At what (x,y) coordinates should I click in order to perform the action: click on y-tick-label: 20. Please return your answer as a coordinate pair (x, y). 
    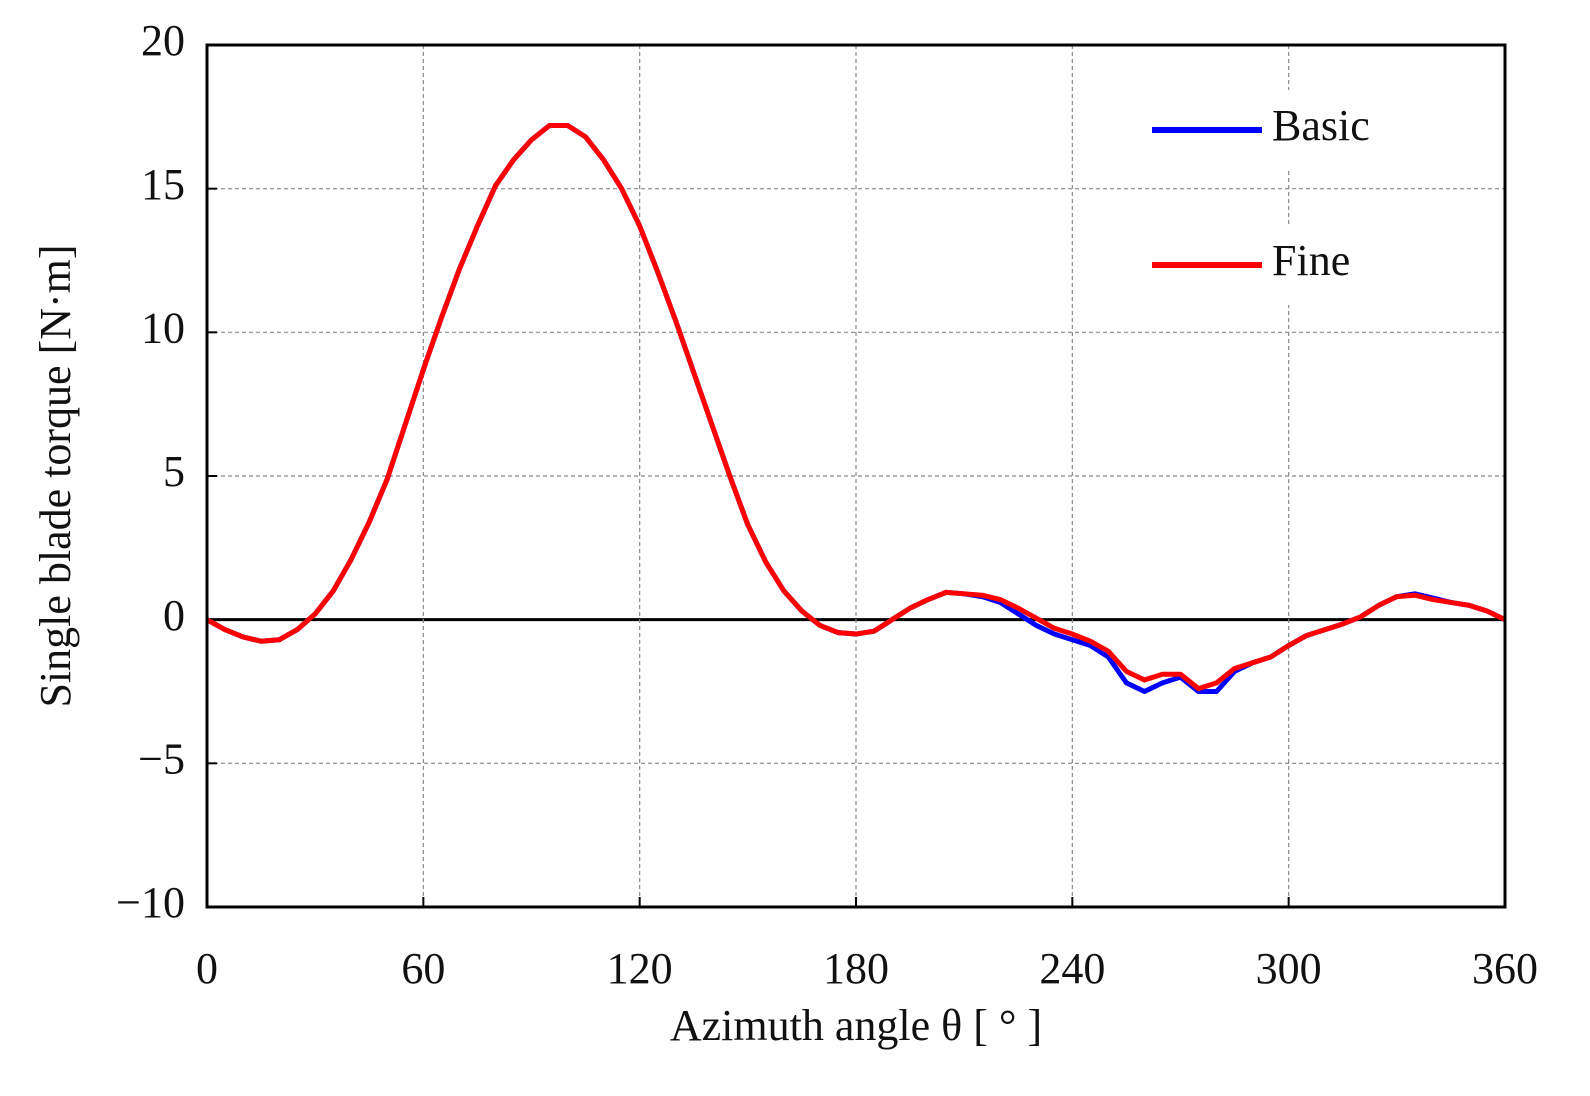
    Looking at the image, I should click on (163, 40).